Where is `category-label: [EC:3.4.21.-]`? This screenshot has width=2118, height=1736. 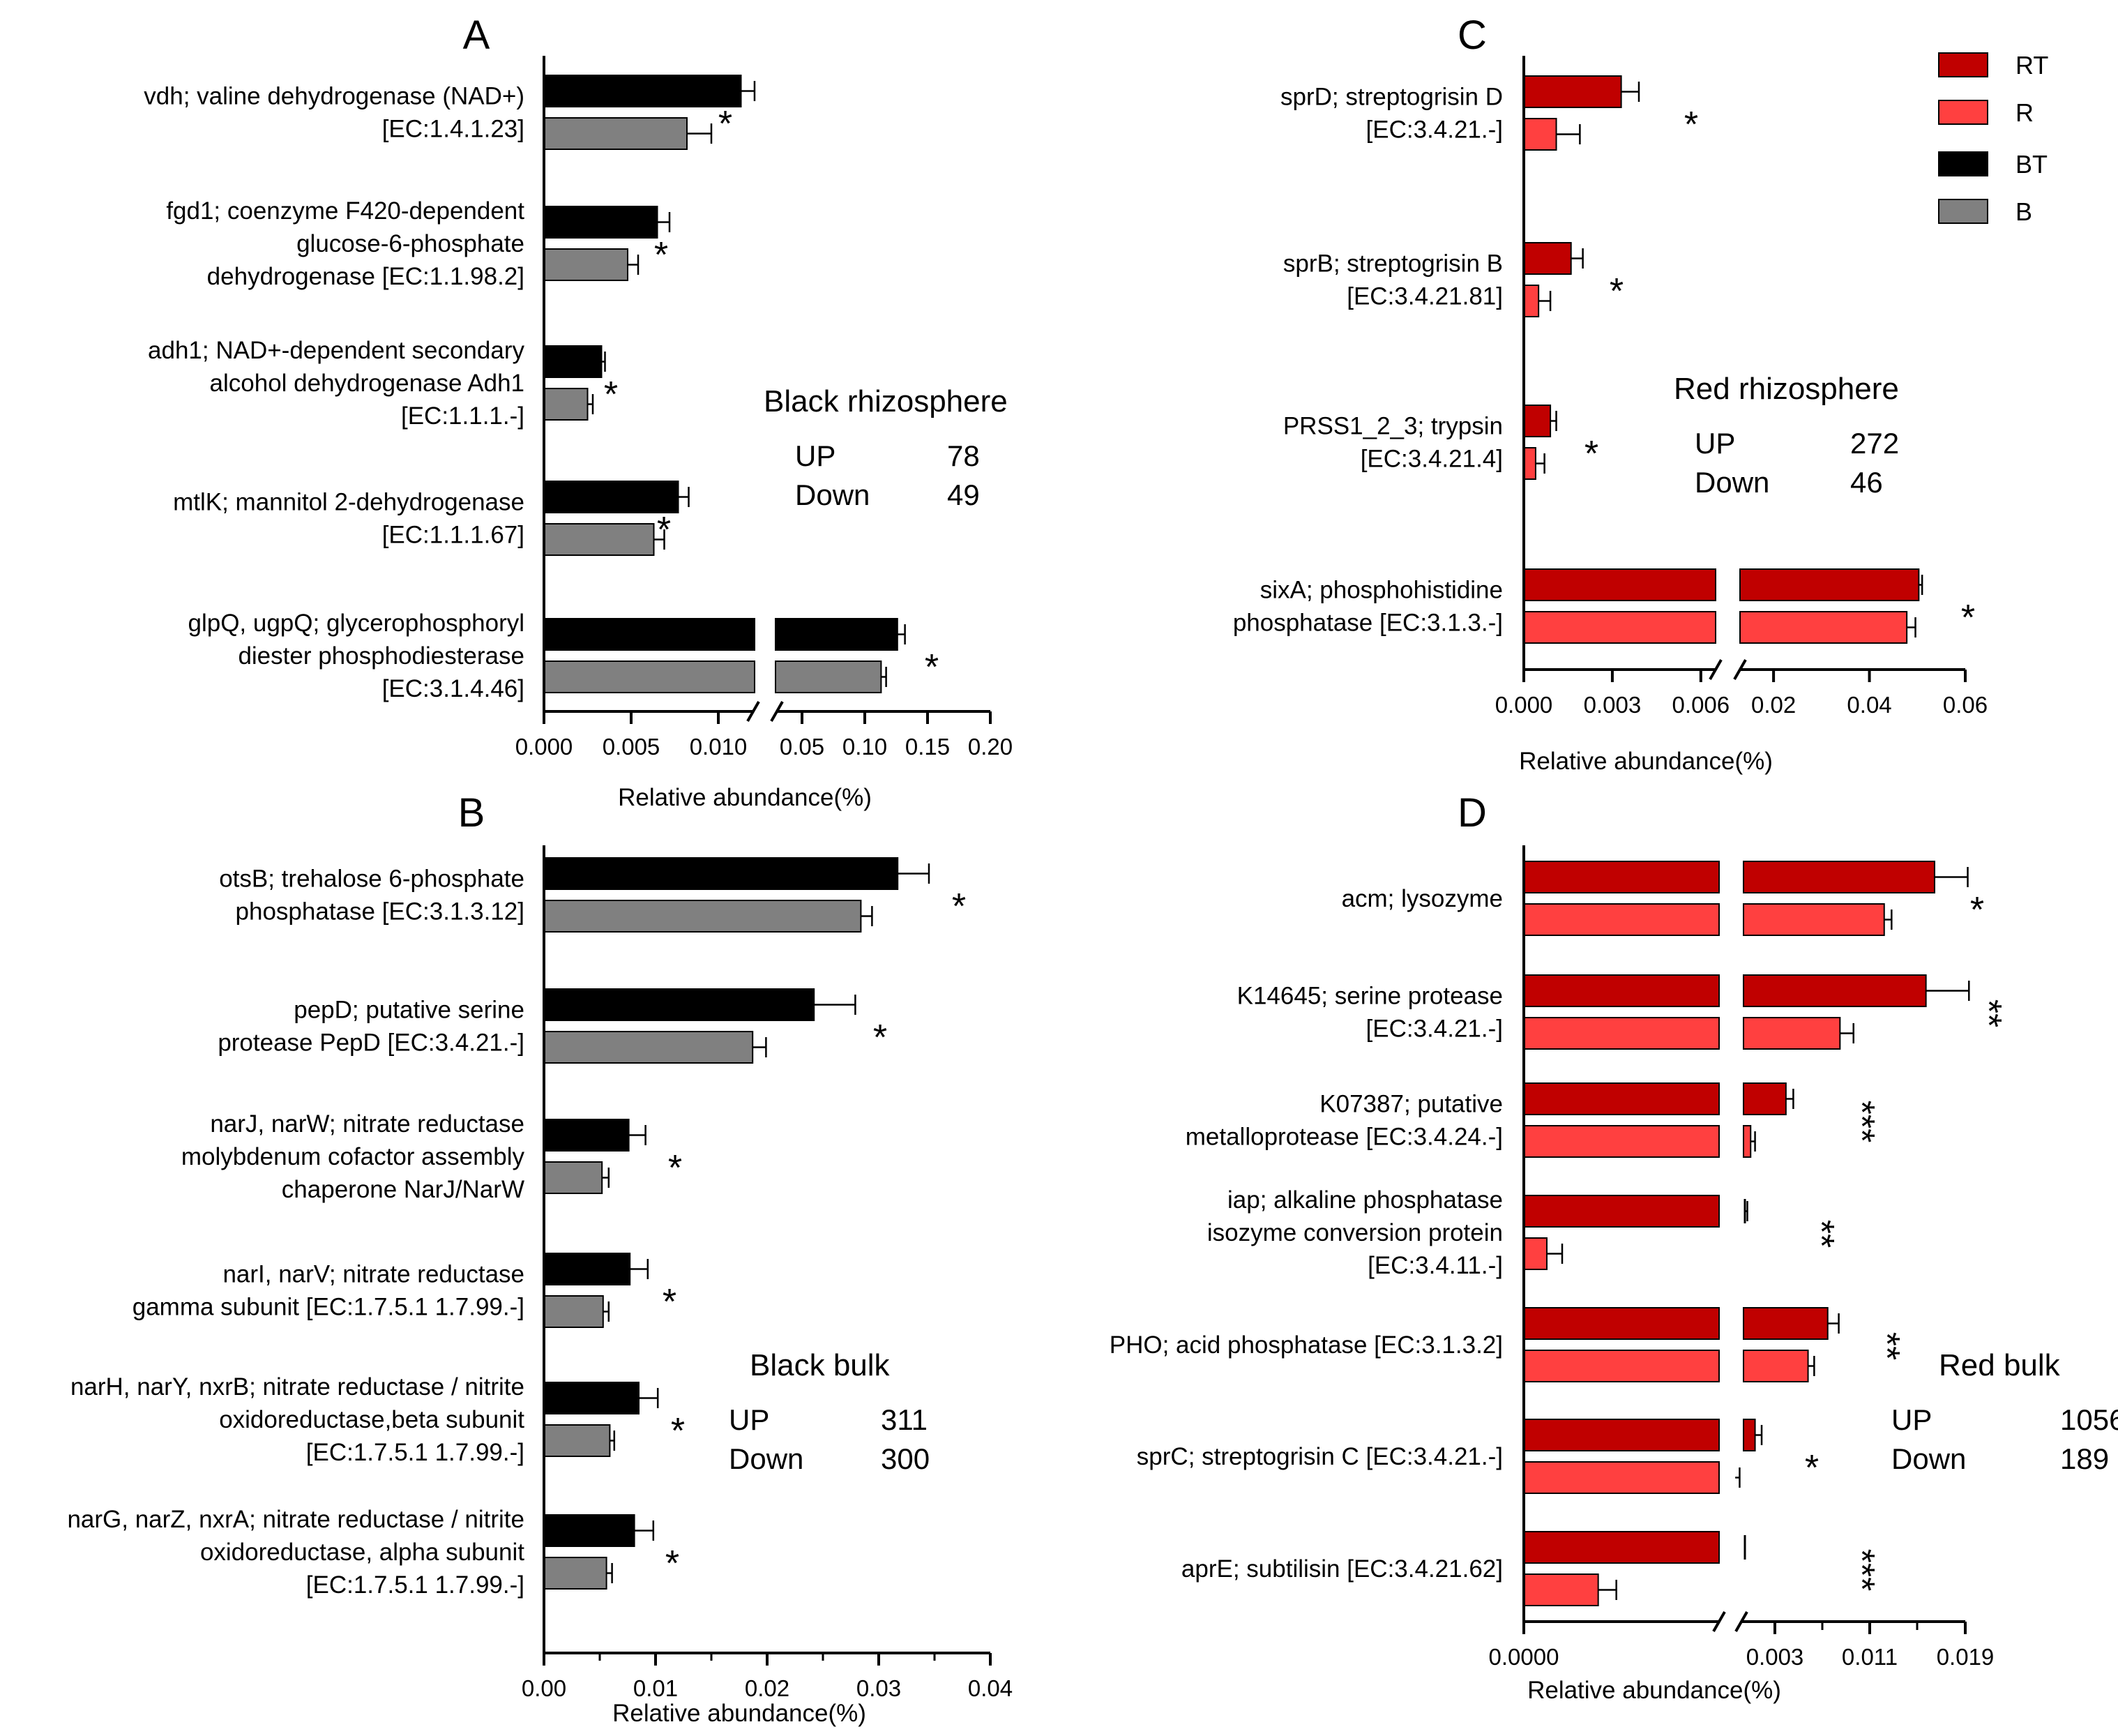 category-label: [EC:3.4.21.-] is located at coordinates (1435, 130).